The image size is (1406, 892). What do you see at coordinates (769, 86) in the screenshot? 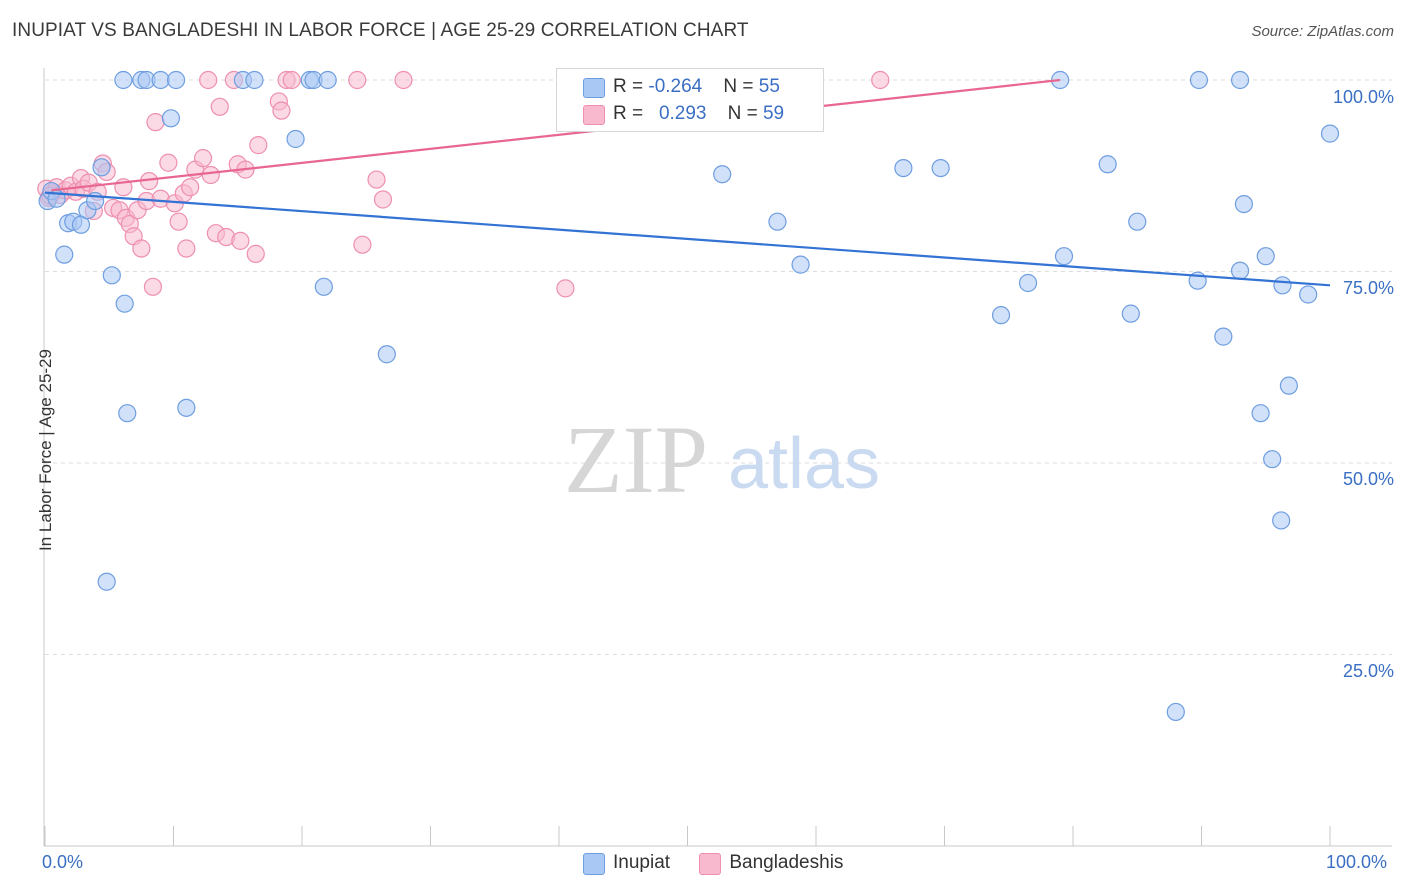
I see `n-value-inupiat: 55` at bounding box center [769, 86].